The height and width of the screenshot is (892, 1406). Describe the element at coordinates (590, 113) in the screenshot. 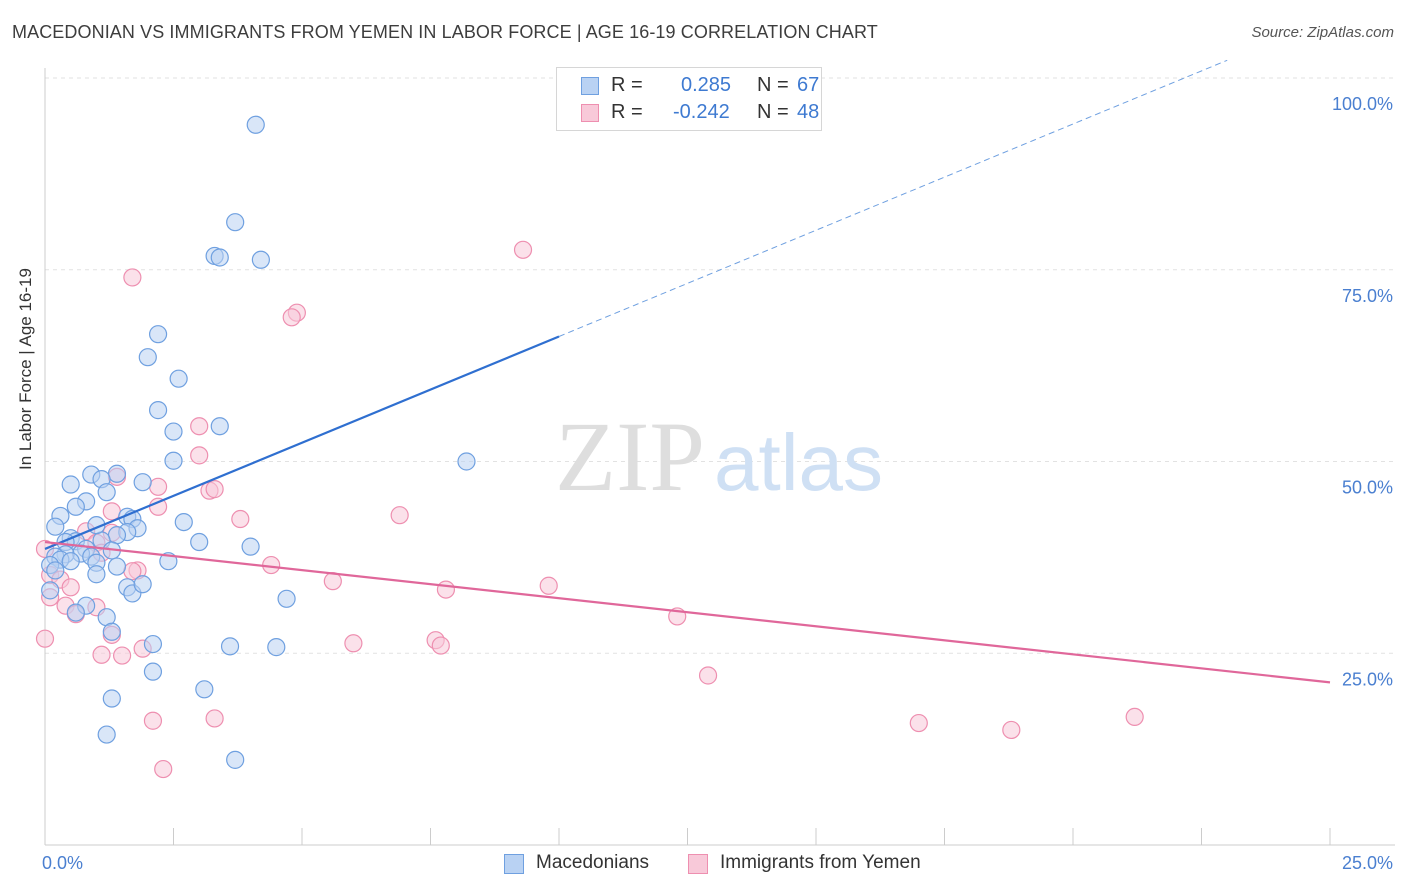

I see `legend-swatch-pink` at that location.